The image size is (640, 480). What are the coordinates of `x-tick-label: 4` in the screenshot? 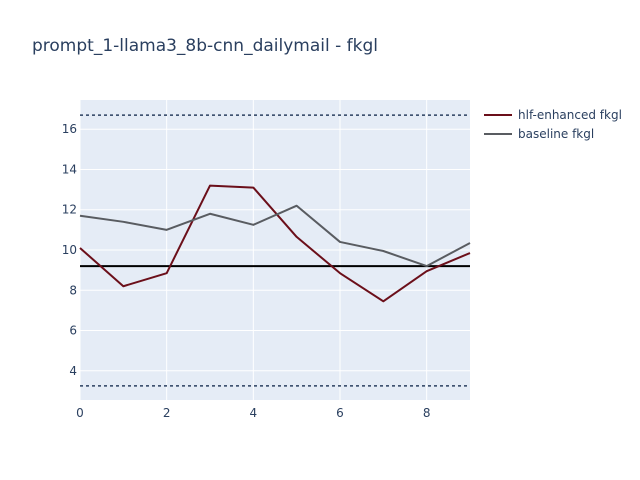 It's located at (254, 413).